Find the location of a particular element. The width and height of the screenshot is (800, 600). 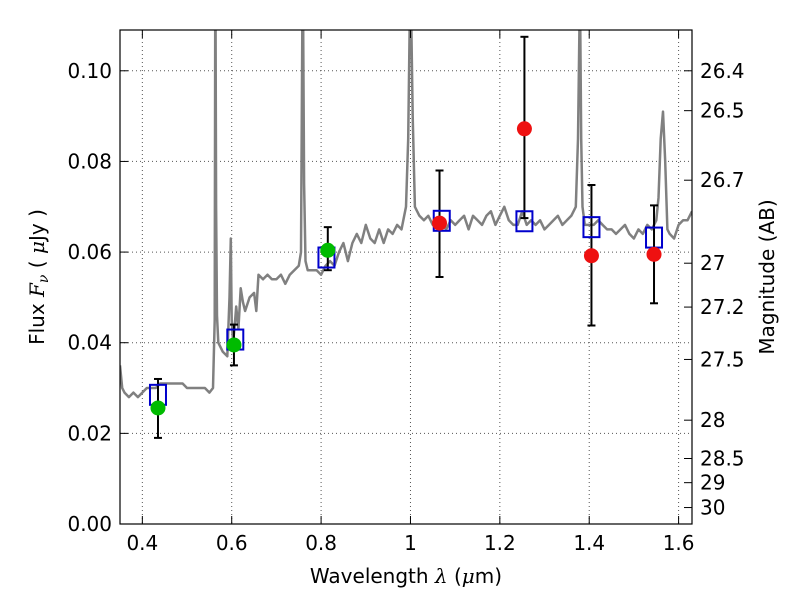

x-tick-label: 1 is located at coordinates (410, 543).